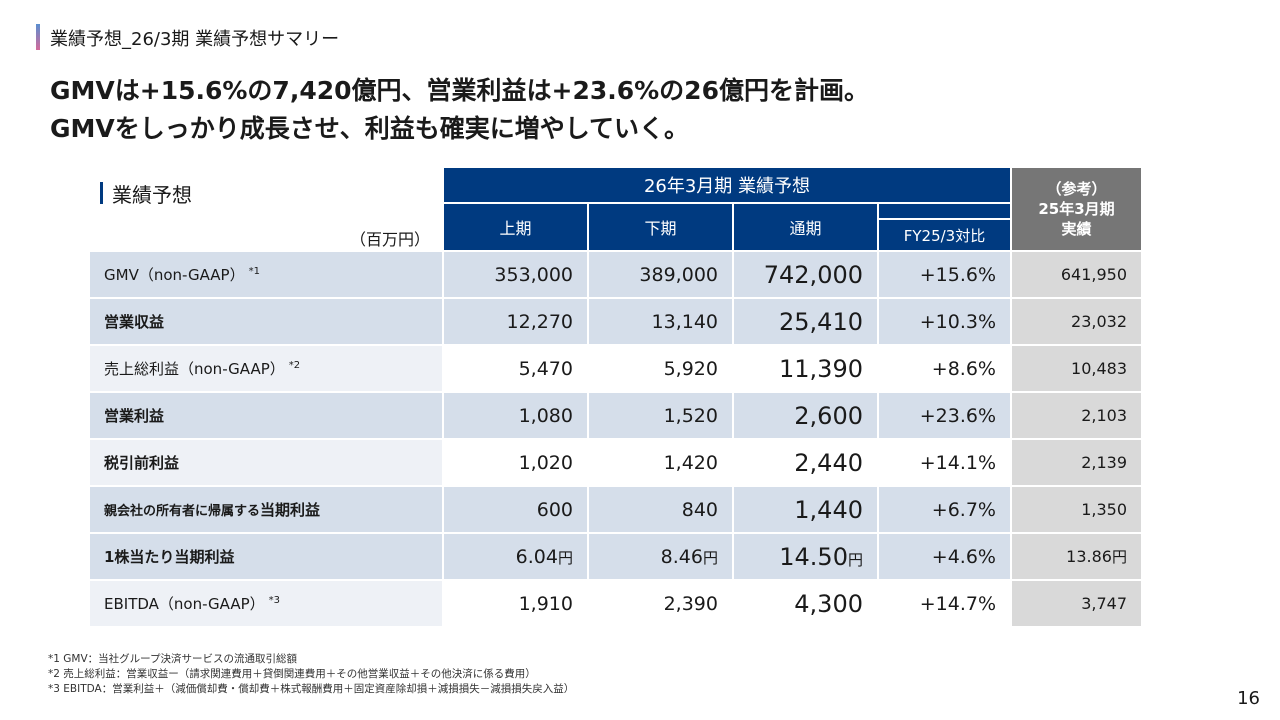  I want to click on cell-full-year: 742,000, so click(805, 274).